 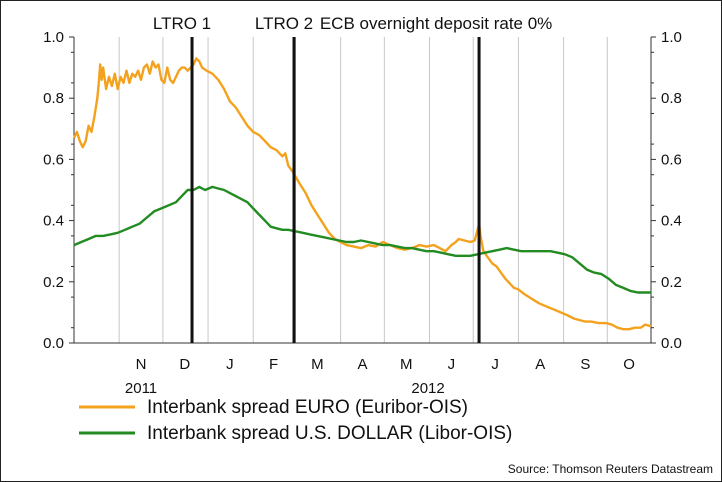 I want to click on y-tick-label-right: 0.6, so click(x=671, y=159).